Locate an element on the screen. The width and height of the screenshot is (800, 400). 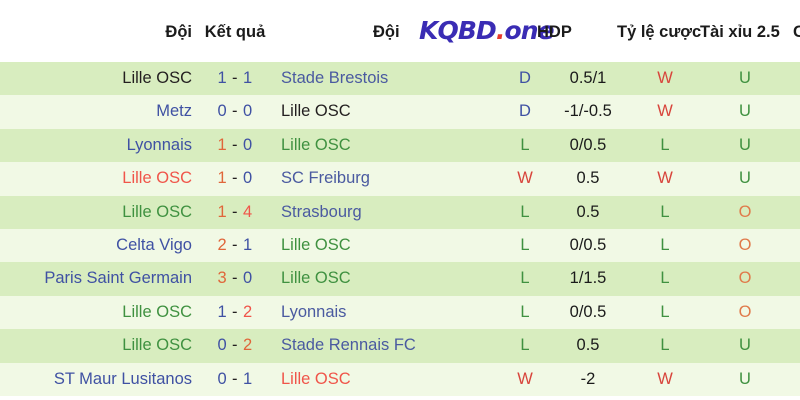
column-header-odds: Tỷ lệ cược is located at coordinates (659, 32).